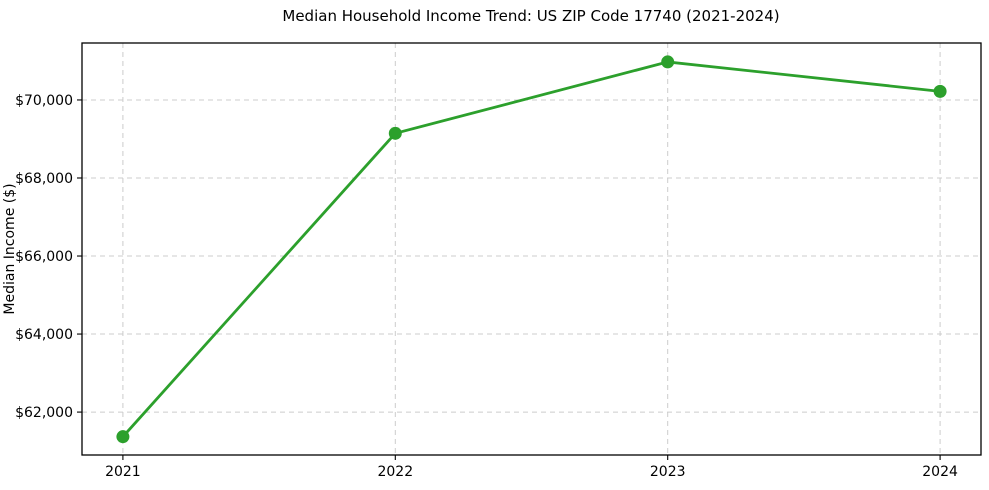 The height and width of the screenshot is (490, 989). Describe the element at coordinates (10, 248) in the screenshot. I see `y-axis-label: Median Income ($)` at that location.